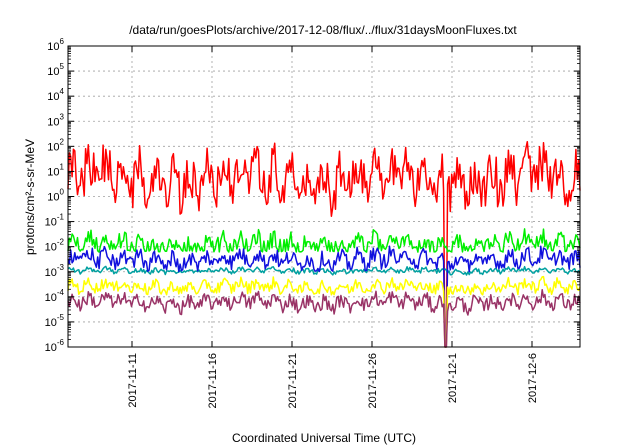  What do you see at coordinates (55, 246) in the screenshot?
I see `y-tick-label: 10⁻²` at bounding box center [55, 246].